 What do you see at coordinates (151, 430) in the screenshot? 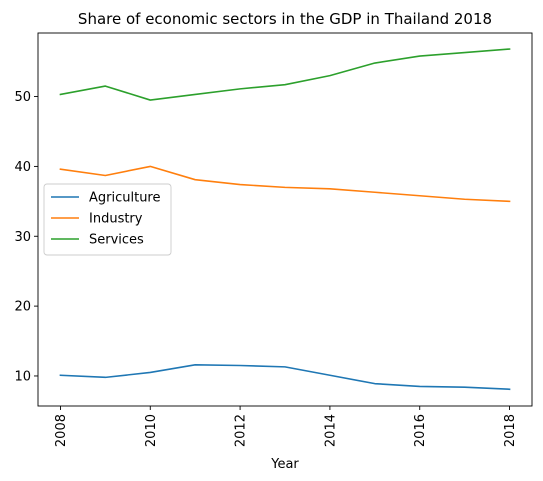
I see `x-tick-label: 2010` at bounding box center [151, 430].